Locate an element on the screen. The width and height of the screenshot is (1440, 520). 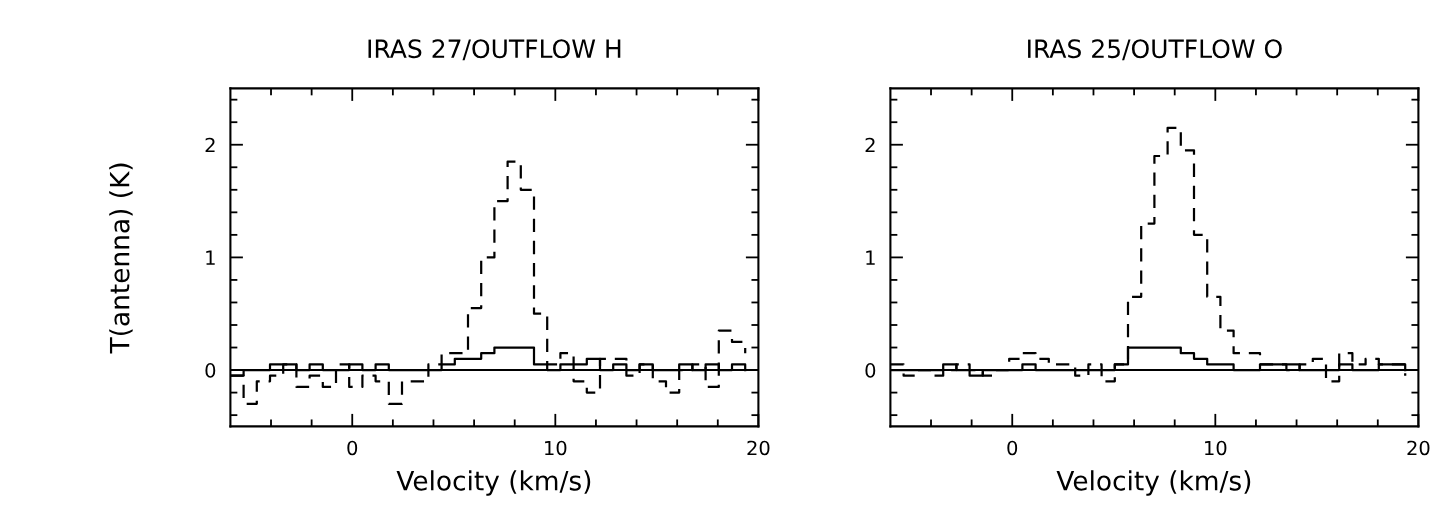
chart-title: IRAS 27/OUTFLOW H is located at coordinates (494, 50).